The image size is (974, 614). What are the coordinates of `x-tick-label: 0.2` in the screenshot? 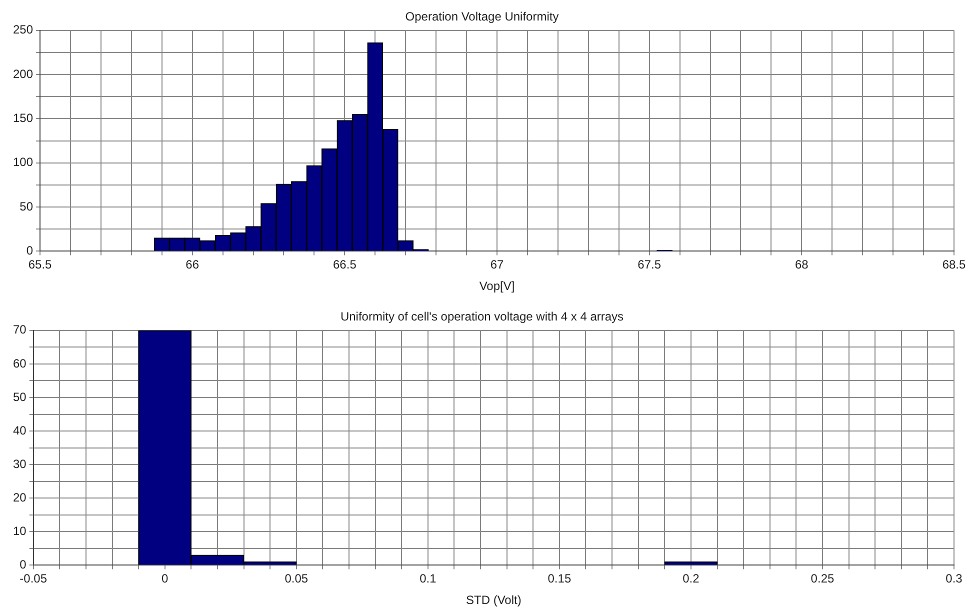 It's located at (691, 579).